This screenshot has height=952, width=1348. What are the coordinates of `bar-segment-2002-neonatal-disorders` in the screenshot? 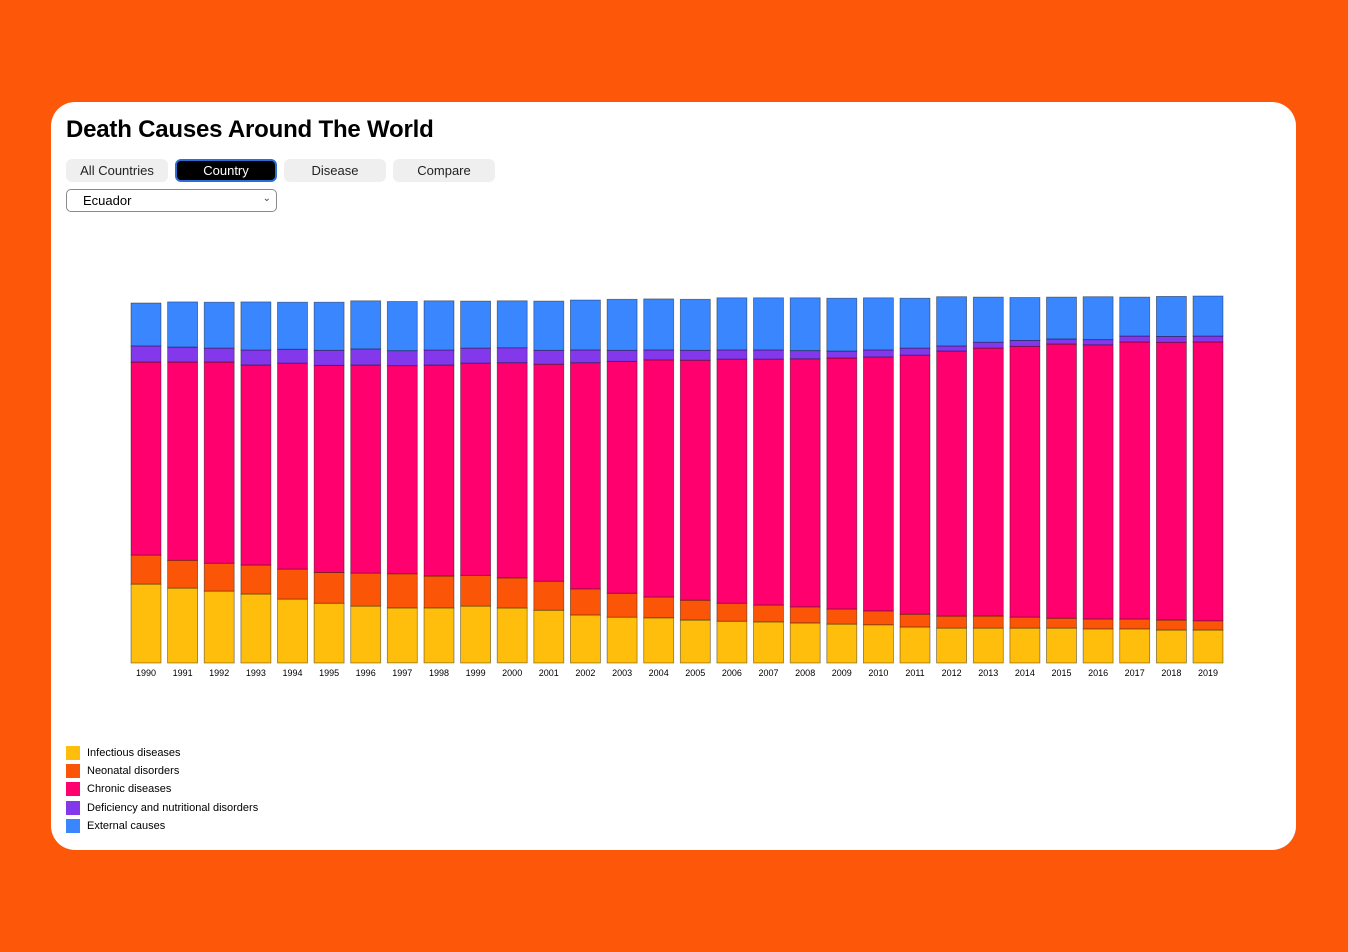 It's located at (585, 602).